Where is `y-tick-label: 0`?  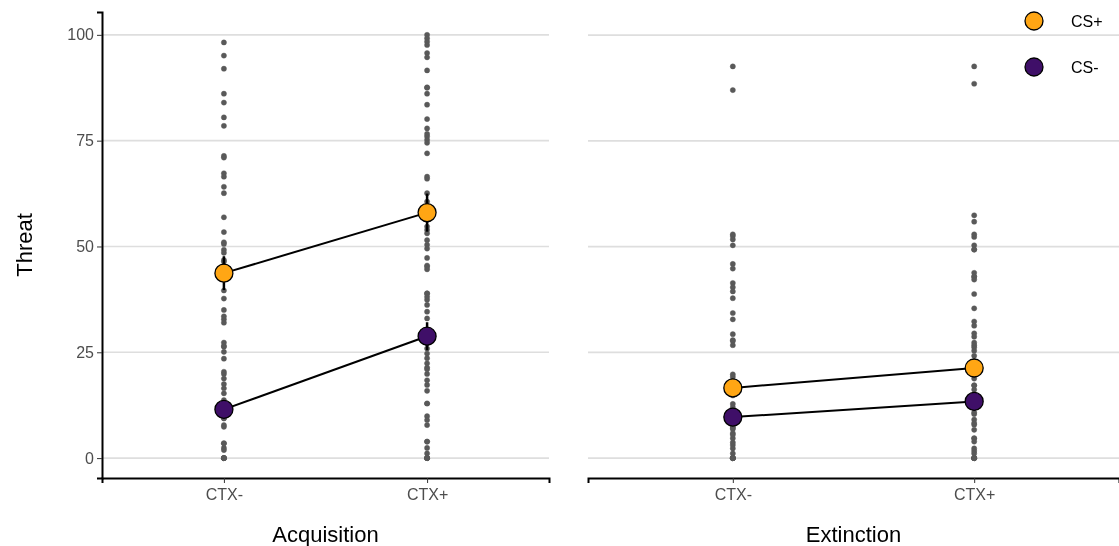 y-tick-label: 0 is located at coordinates (90, 458).